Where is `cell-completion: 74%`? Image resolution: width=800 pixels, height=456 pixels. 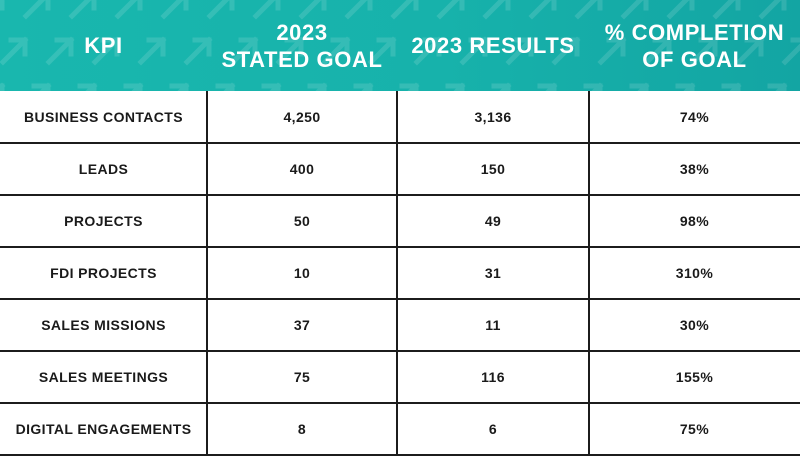
cell-completion: 74% is located at coordinates (694, 117).